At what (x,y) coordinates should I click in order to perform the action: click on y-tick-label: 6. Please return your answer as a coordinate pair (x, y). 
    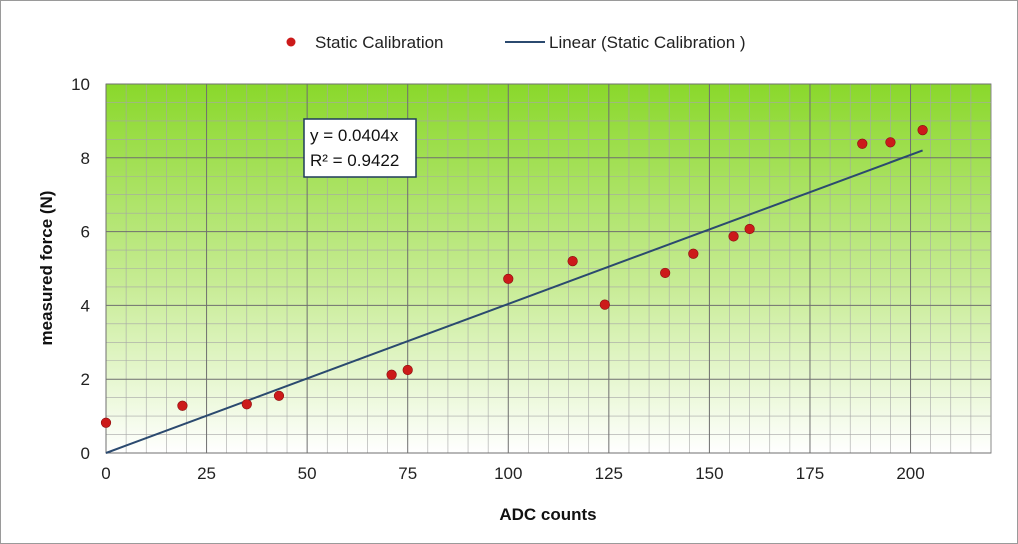
    Looking at the image, I should click on (85, 232).